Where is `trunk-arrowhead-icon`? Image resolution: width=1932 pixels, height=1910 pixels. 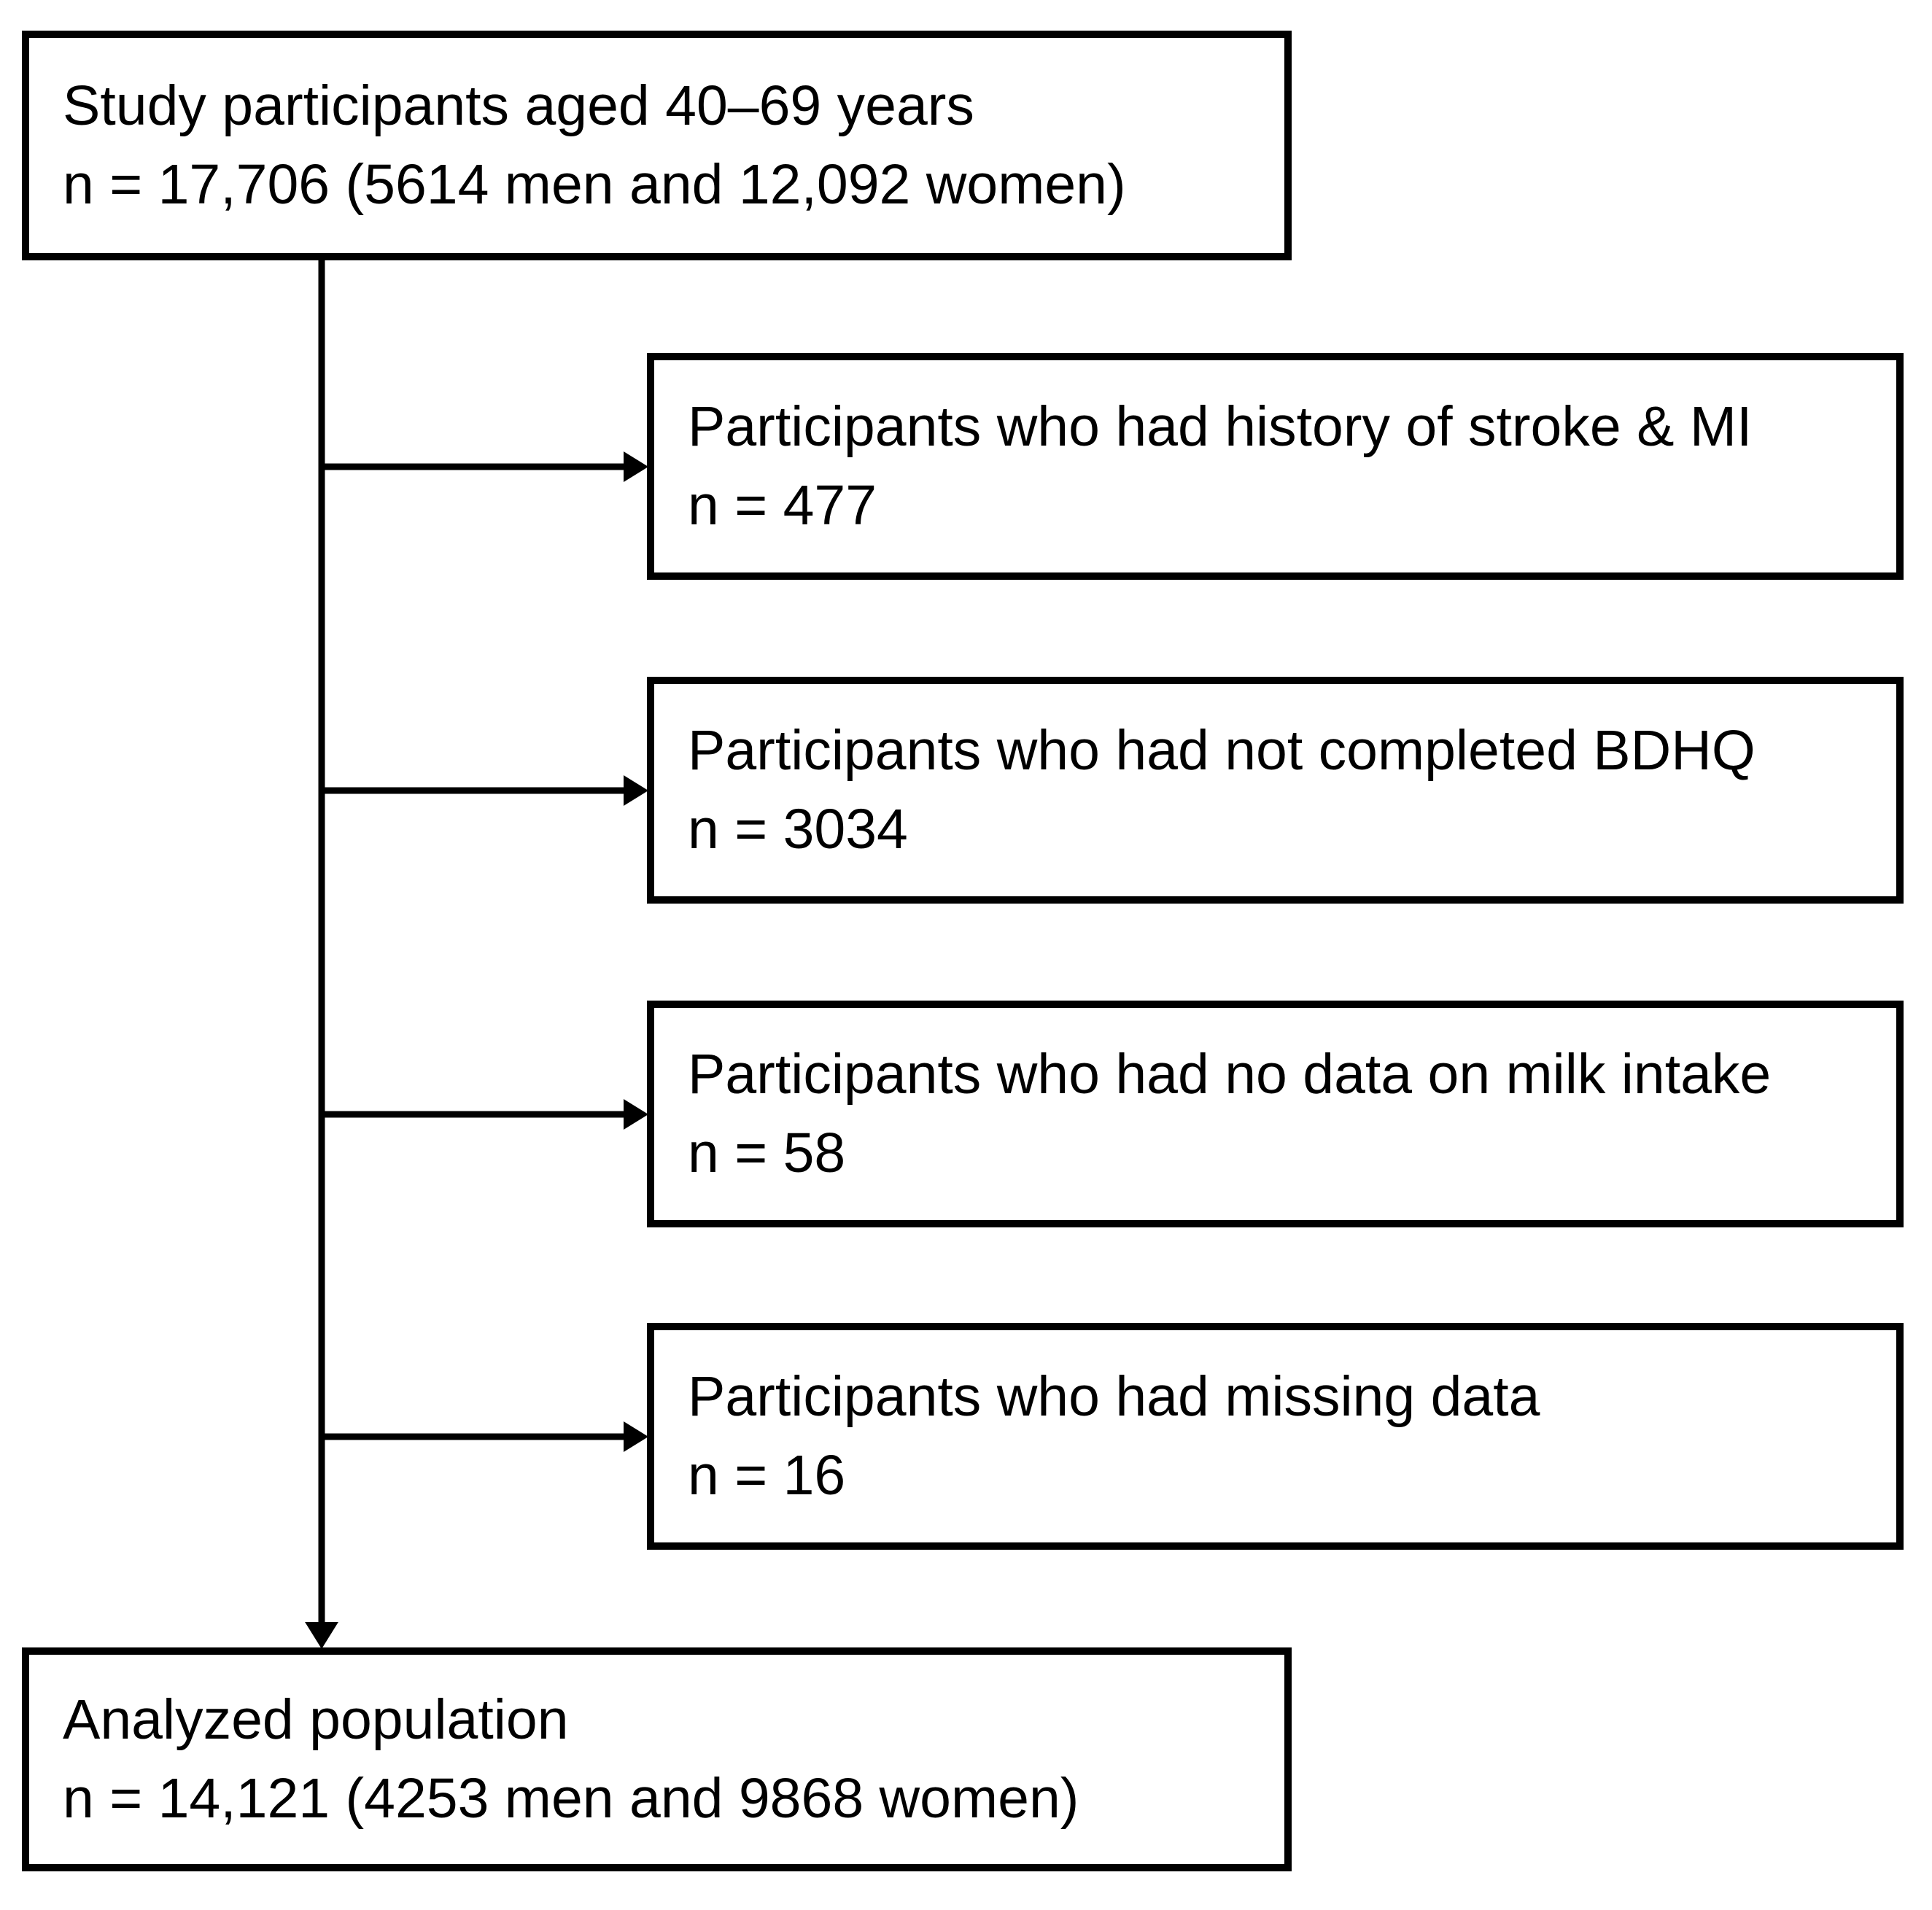 trunk-arrowhead-icon is located at coordinates (321, 1635).